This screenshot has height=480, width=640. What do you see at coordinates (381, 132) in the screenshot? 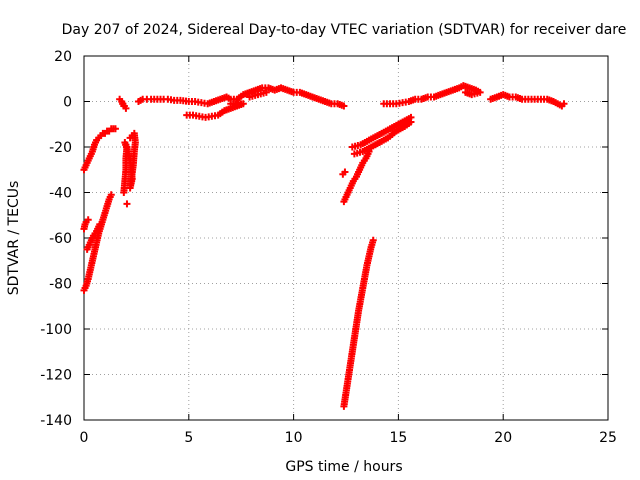
I see `series-arc-l` at bounding box center [381, 132].